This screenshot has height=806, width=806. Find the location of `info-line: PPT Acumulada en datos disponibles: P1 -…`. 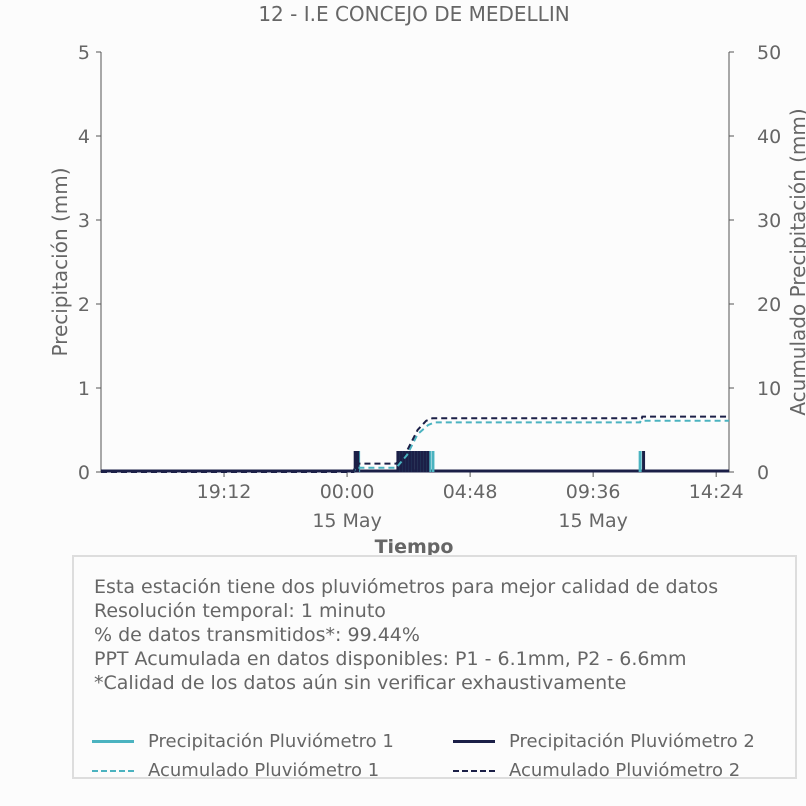

info-line: PPT Acumulada en datos disponibles: P1 -… is located at coordinates (390, 659).